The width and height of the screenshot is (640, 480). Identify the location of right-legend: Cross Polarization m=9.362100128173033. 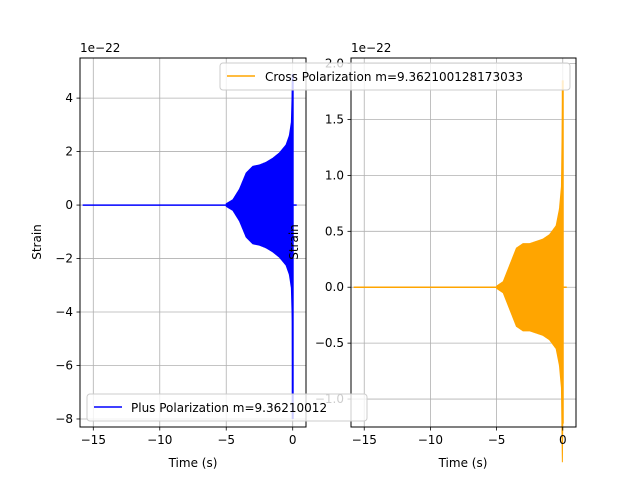
(395, 76).